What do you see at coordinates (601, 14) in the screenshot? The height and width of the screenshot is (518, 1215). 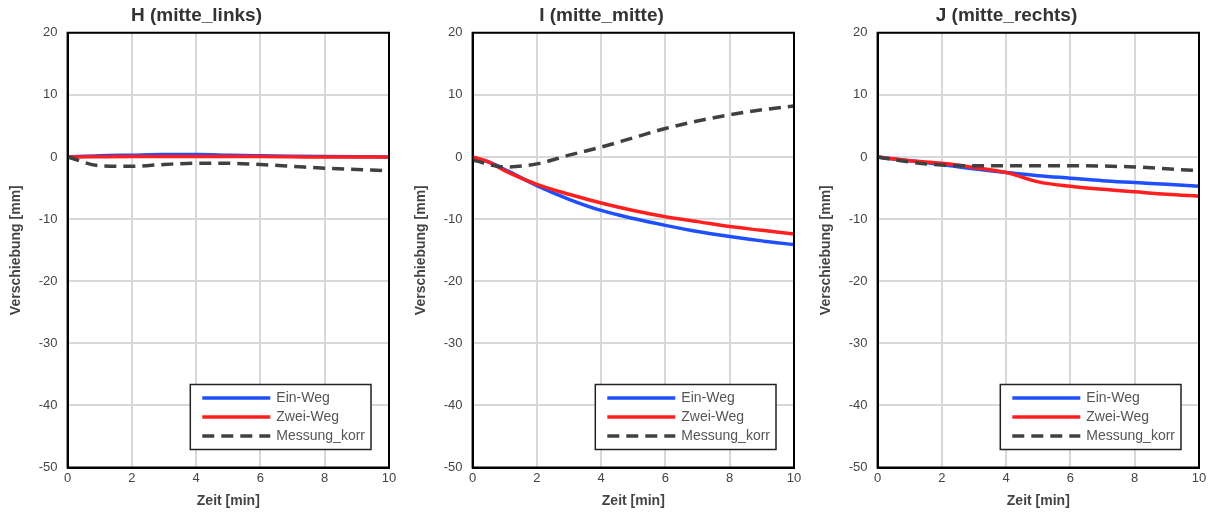 I see `chart-title: I (mitte_mitte)` at bounding box center [601, 14].